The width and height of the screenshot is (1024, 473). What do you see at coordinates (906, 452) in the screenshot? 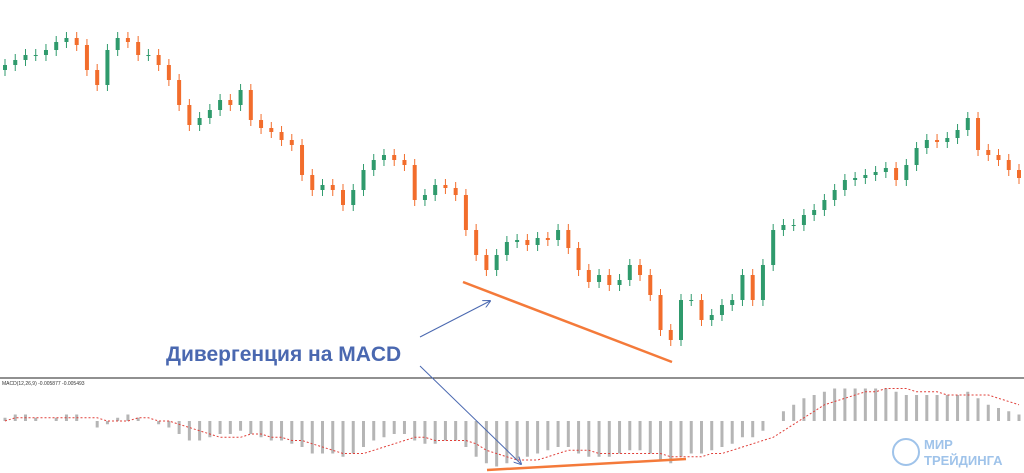
I see `logo-icon` at bounding box center [906, 452].